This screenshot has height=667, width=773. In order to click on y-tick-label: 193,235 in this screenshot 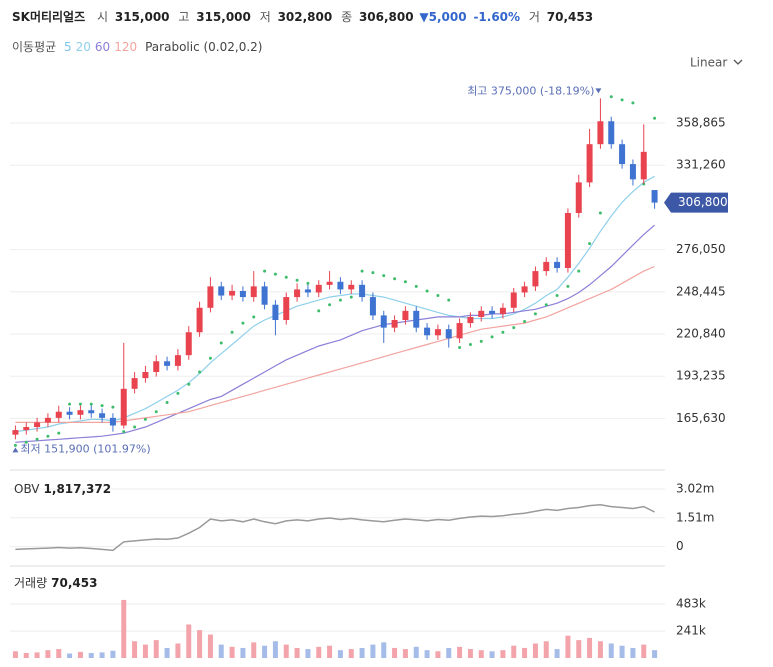, I will do `click(701, 376)`.